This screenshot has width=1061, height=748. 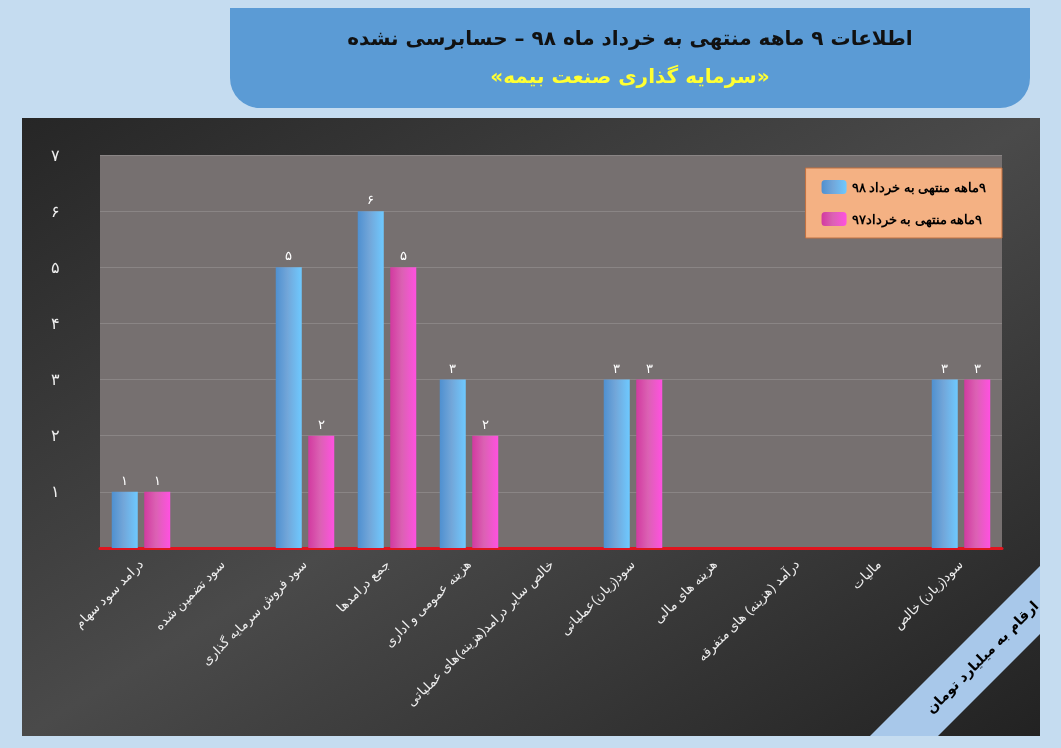 What do you see at coordinates (686, 591) in the screenshot?
I see `x-tick-label: هزینه های مالی` at bounding box center [686, 591].